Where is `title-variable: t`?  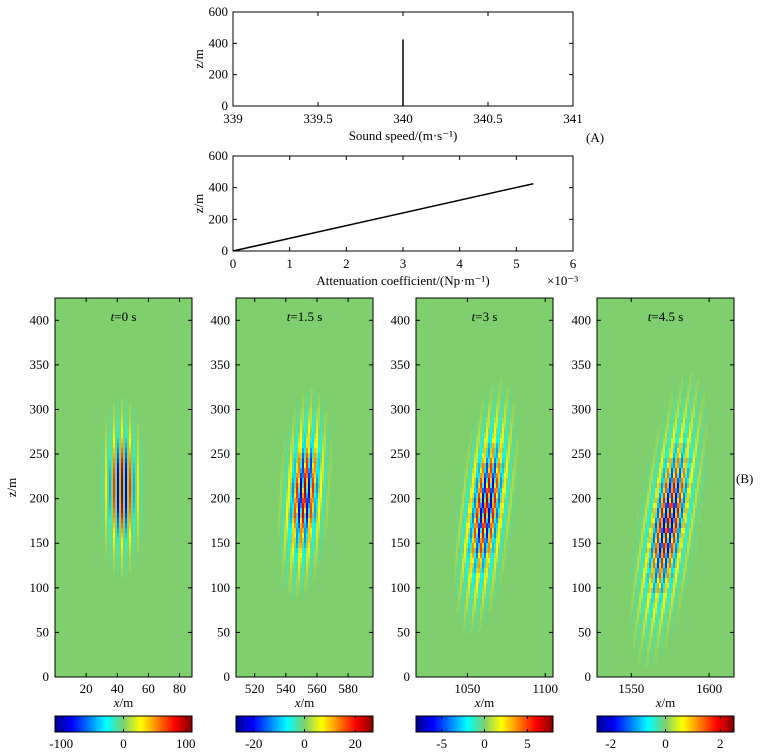
title-variable: t is located at coordinates (289, 316).